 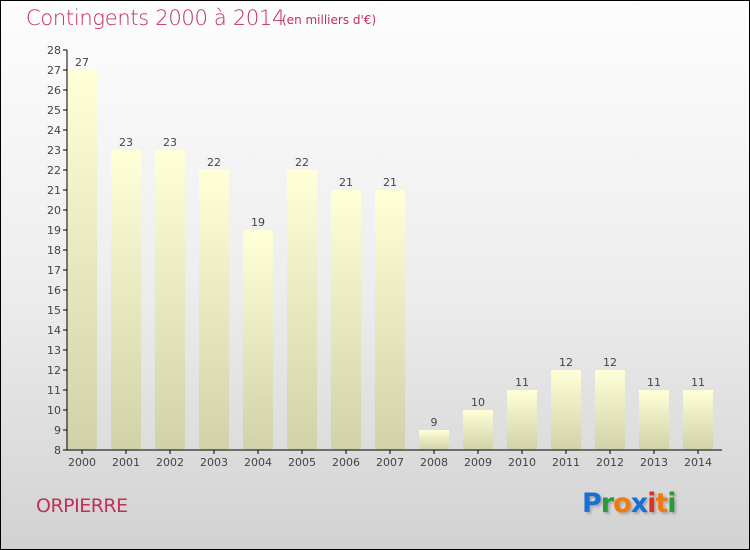 I want to click on bar-2013, so click(x=654, y=420).